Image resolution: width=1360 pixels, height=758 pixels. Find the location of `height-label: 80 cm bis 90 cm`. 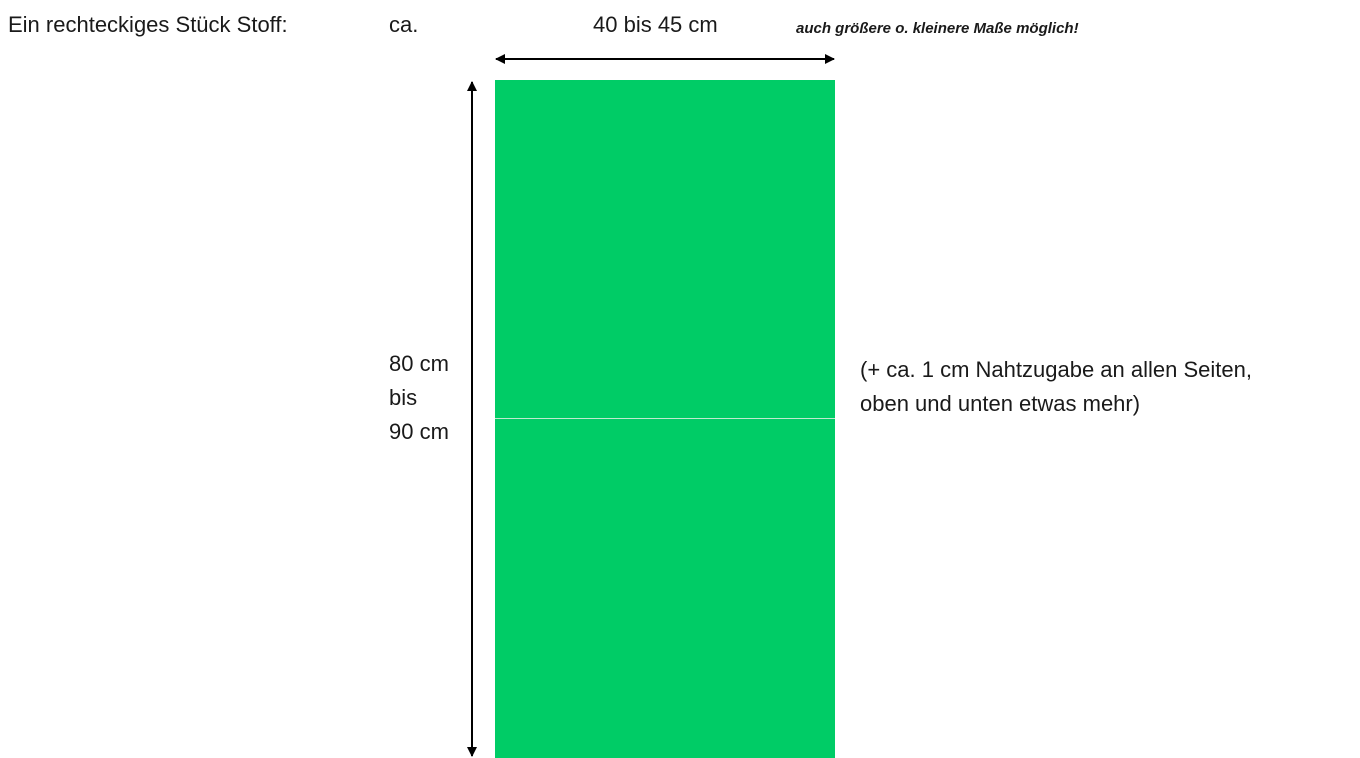

height-label: 80 cm bis 90 cm is located at coordinates (419, 398).